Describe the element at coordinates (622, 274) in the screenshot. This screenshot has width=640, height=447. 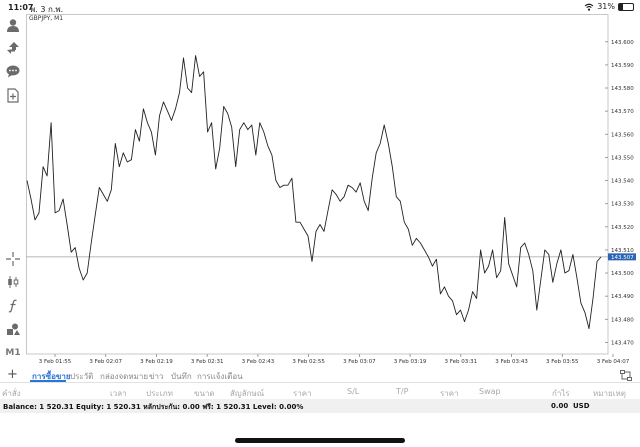
I see `y-tick-label: 143.500` at that location.